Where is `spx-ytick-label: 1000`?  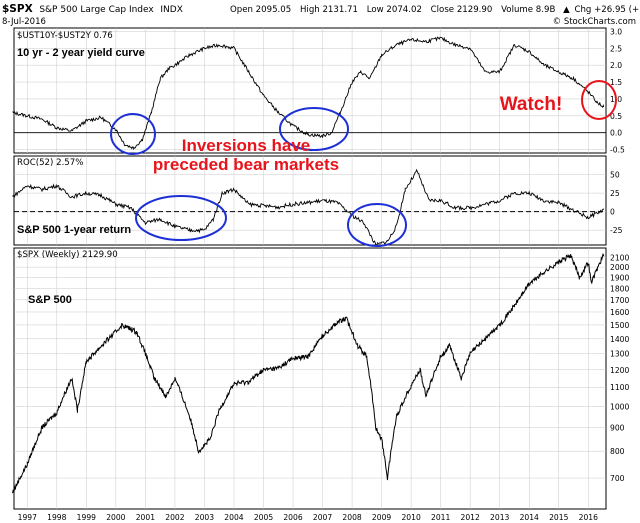 spx-ytick-label: 1000 is located at coordinates (619, 406).